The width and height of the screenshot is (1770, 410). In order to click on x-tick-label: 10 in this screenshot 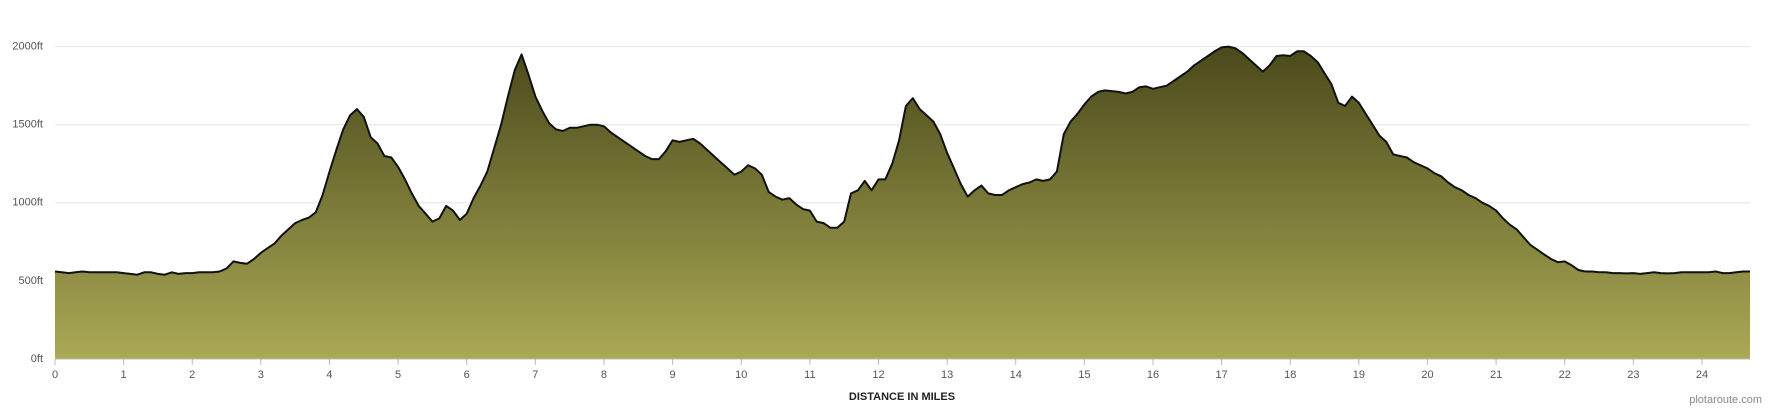, I will do `click(741, 375)`.